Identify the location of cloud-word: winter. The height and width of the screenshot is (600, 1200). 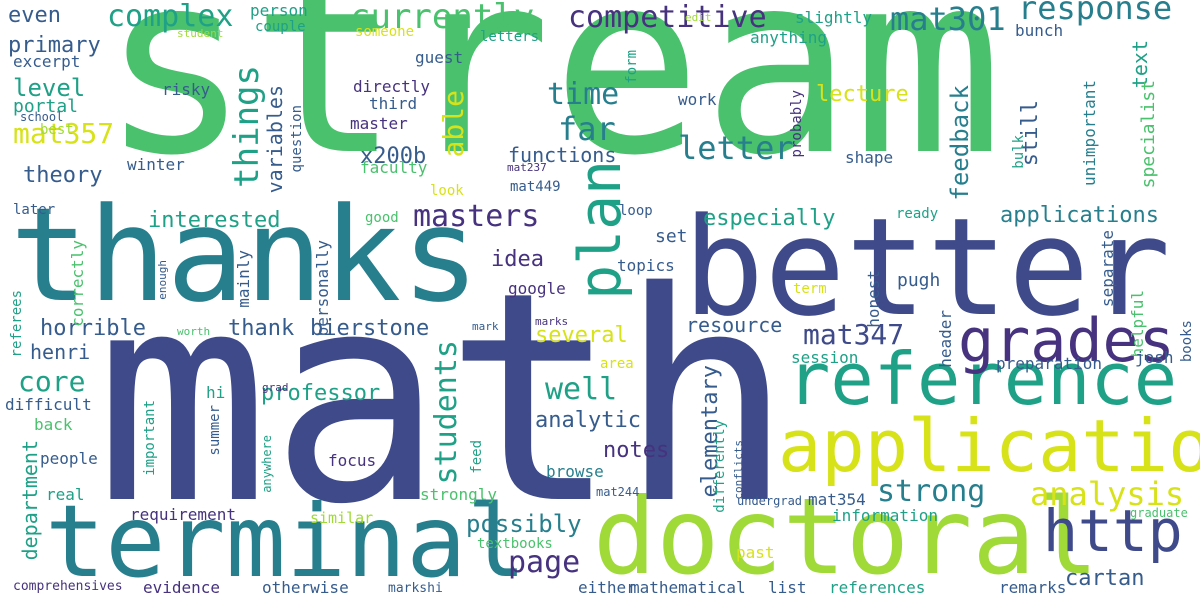
(156, 164).